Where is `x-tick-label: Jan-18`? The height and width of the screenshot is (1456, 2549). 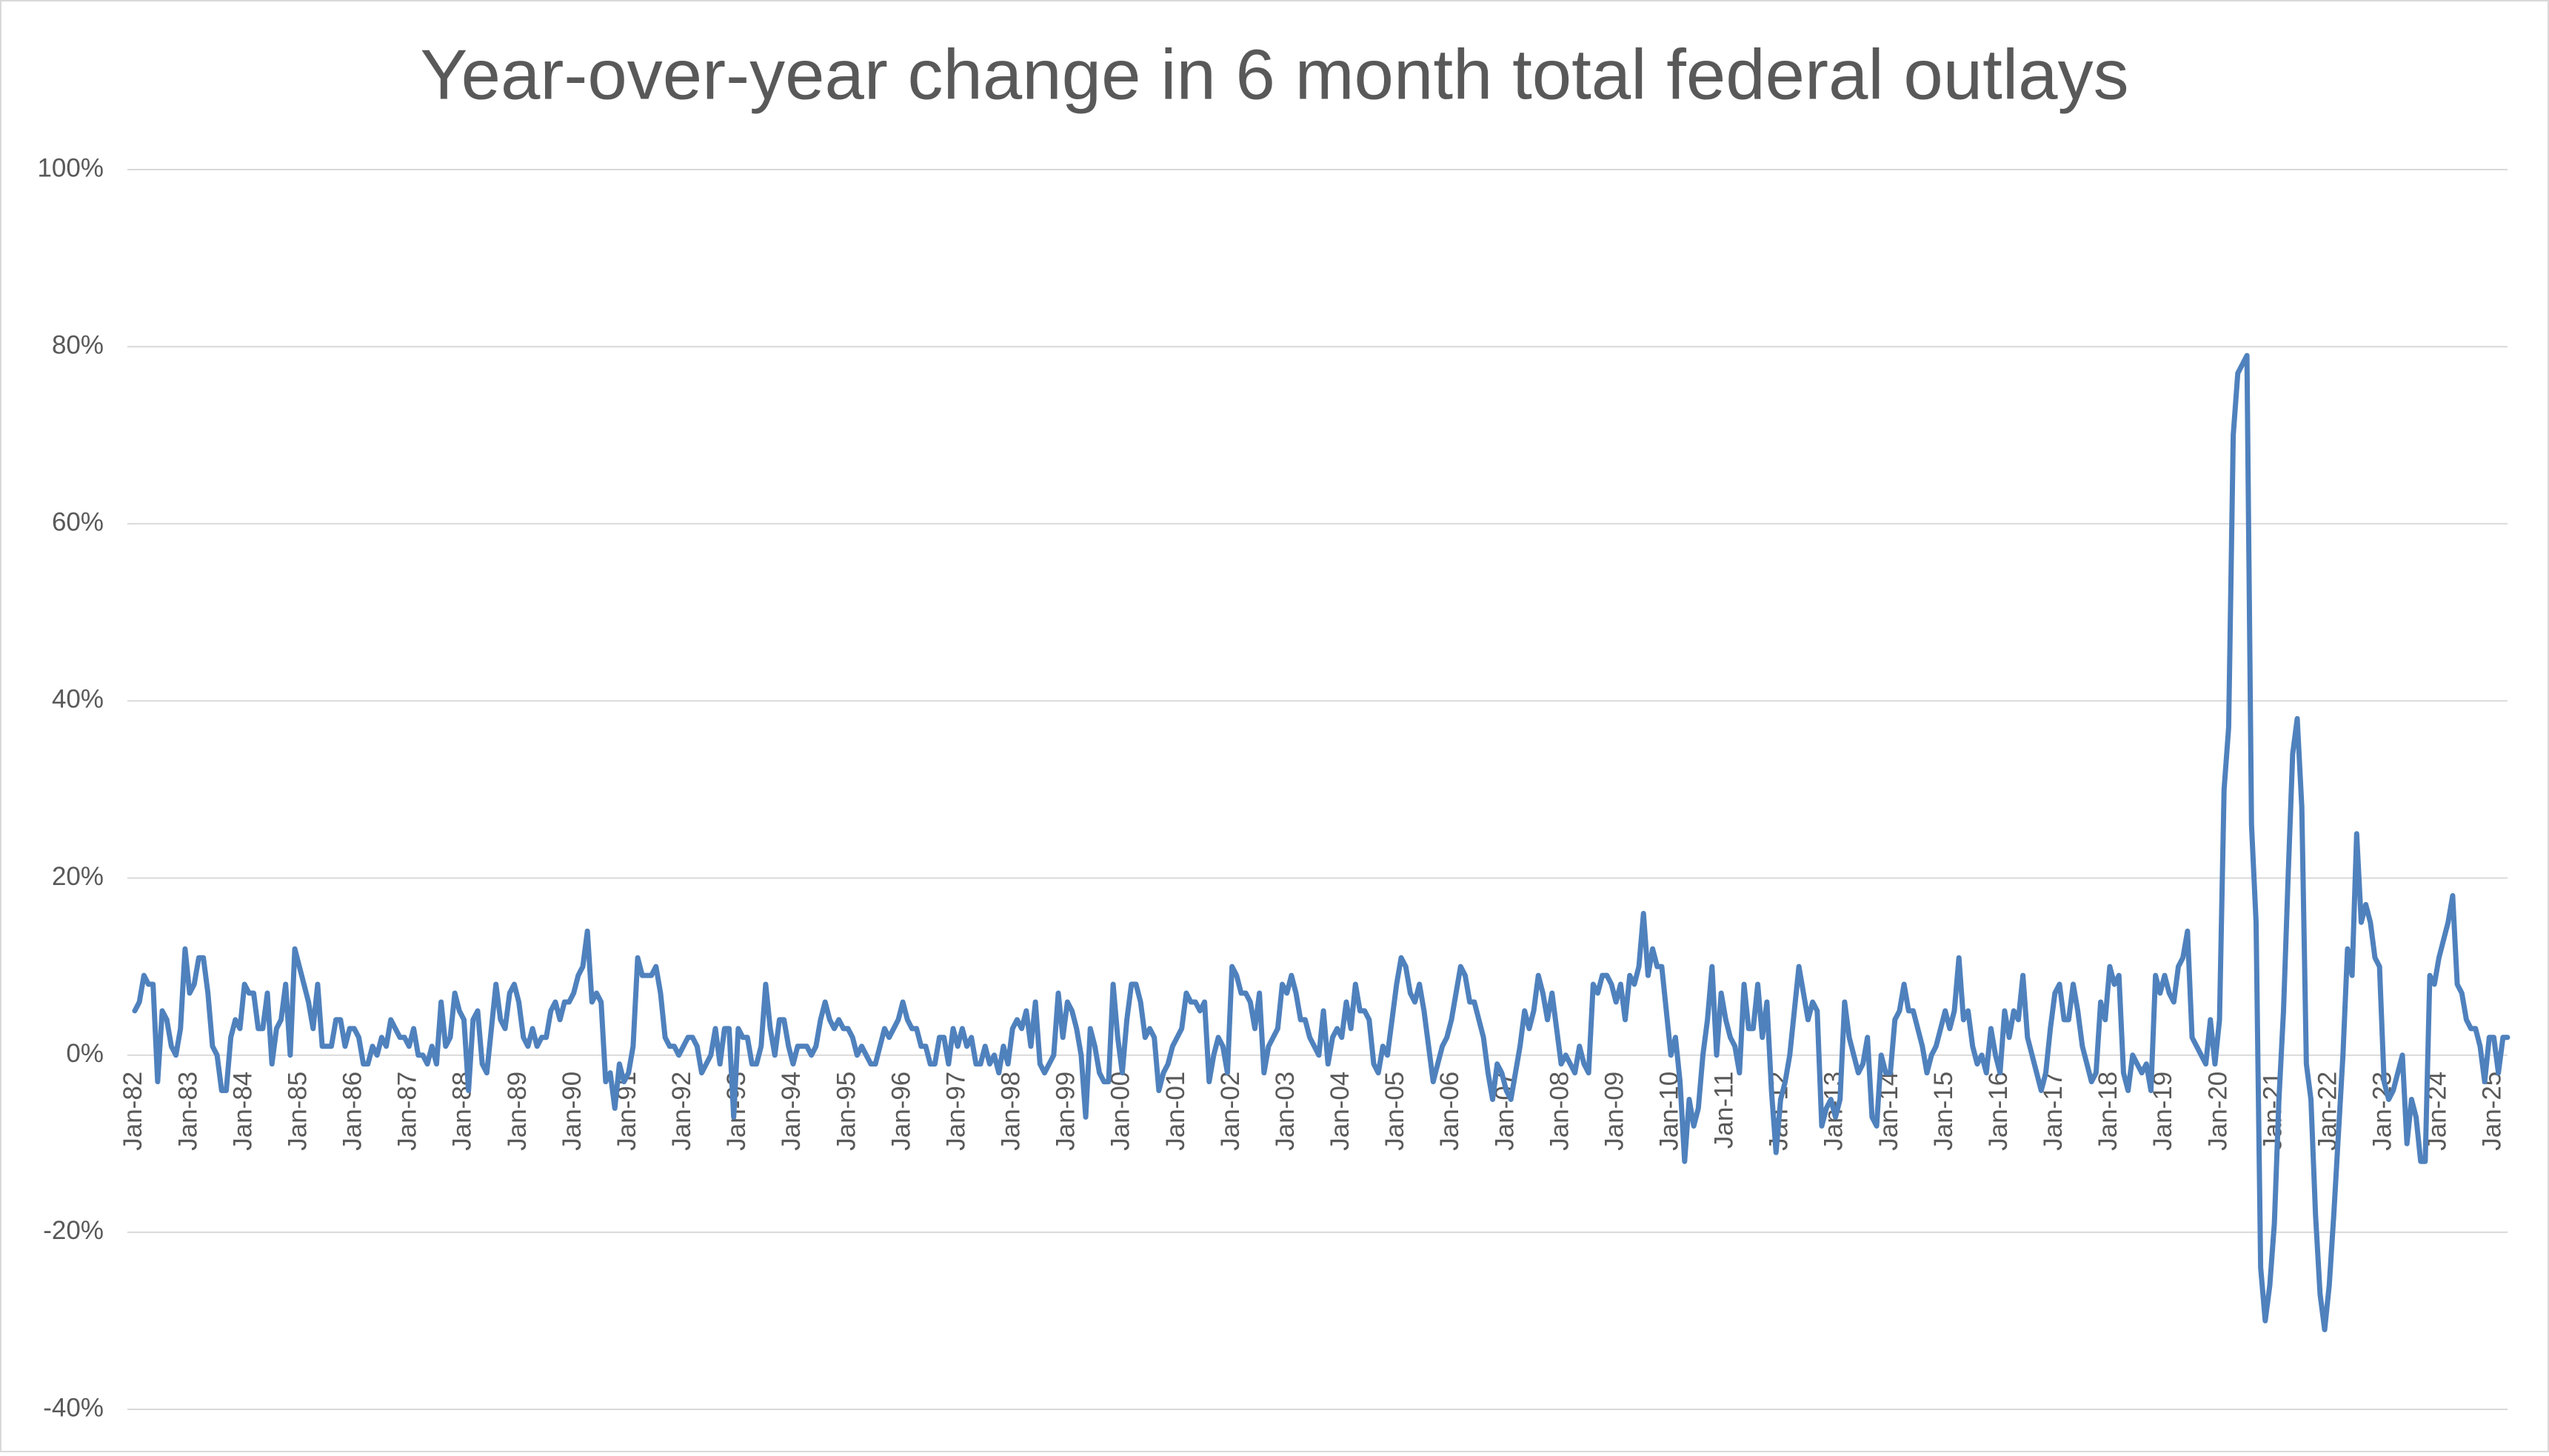
x-tick-label: Jan-18 is located at coordinates (2108, 1111).